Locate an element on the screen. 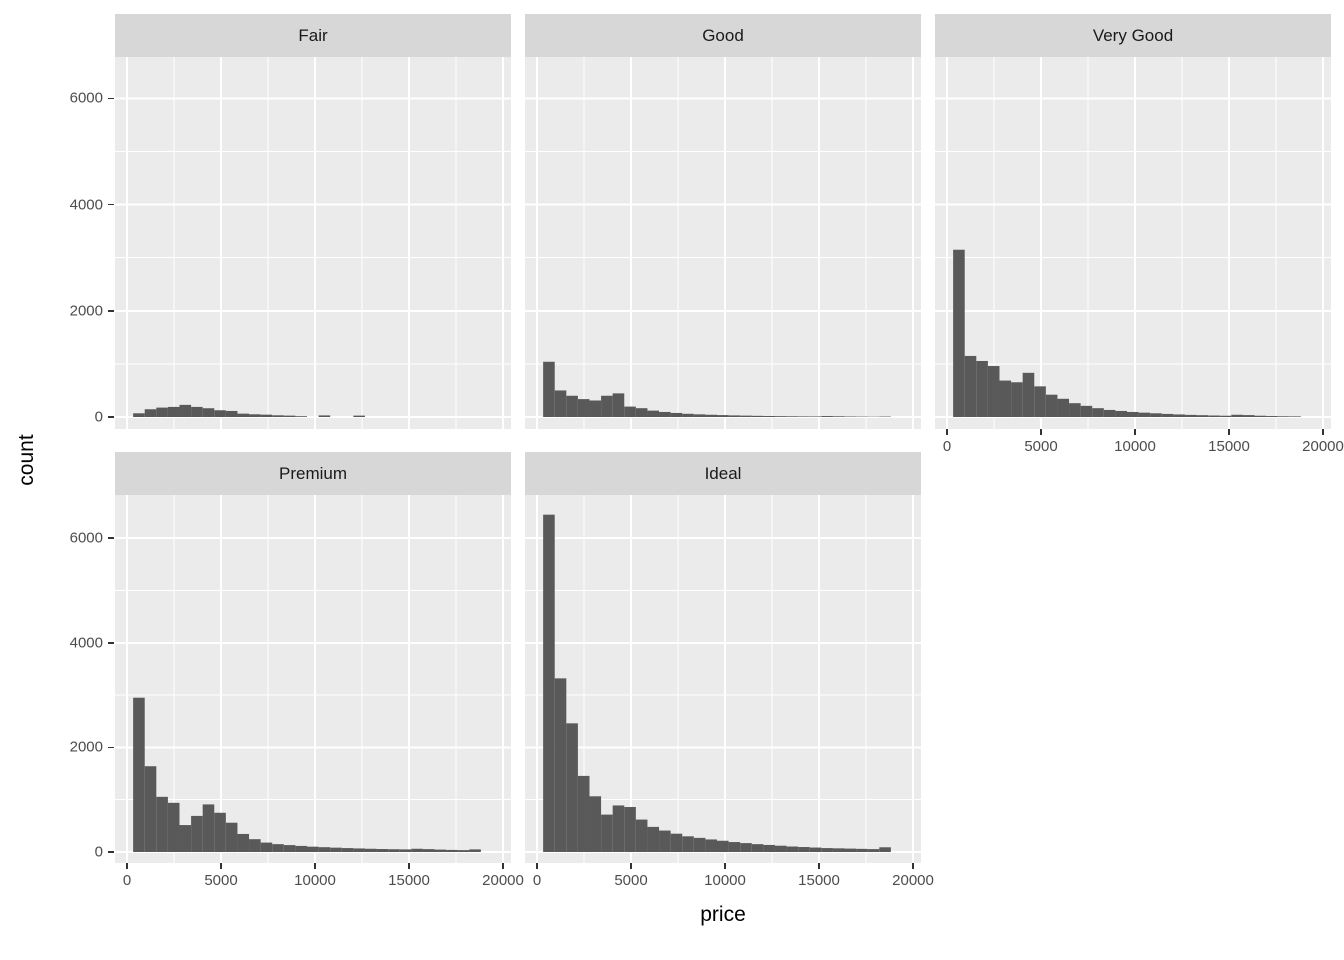 This screenshot has width=1344, height=960. x-axis-title: price is located at coordinates (723, 914).